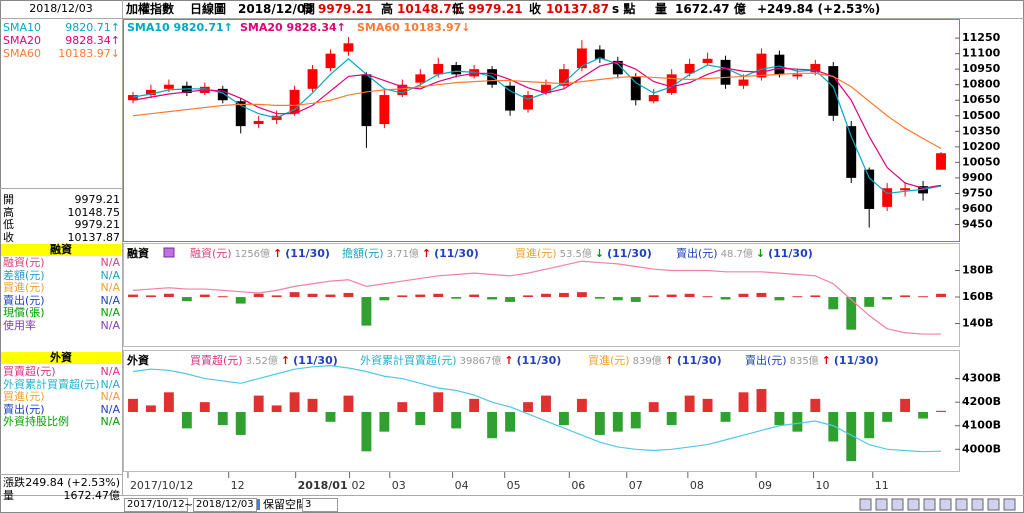 The width and height of the screenshot is (1024, 513). What do you see at coordinates (156, 505) in the screenshot?
I see `date-from-input: 2017/10/12` at bounding box center [156, 505].